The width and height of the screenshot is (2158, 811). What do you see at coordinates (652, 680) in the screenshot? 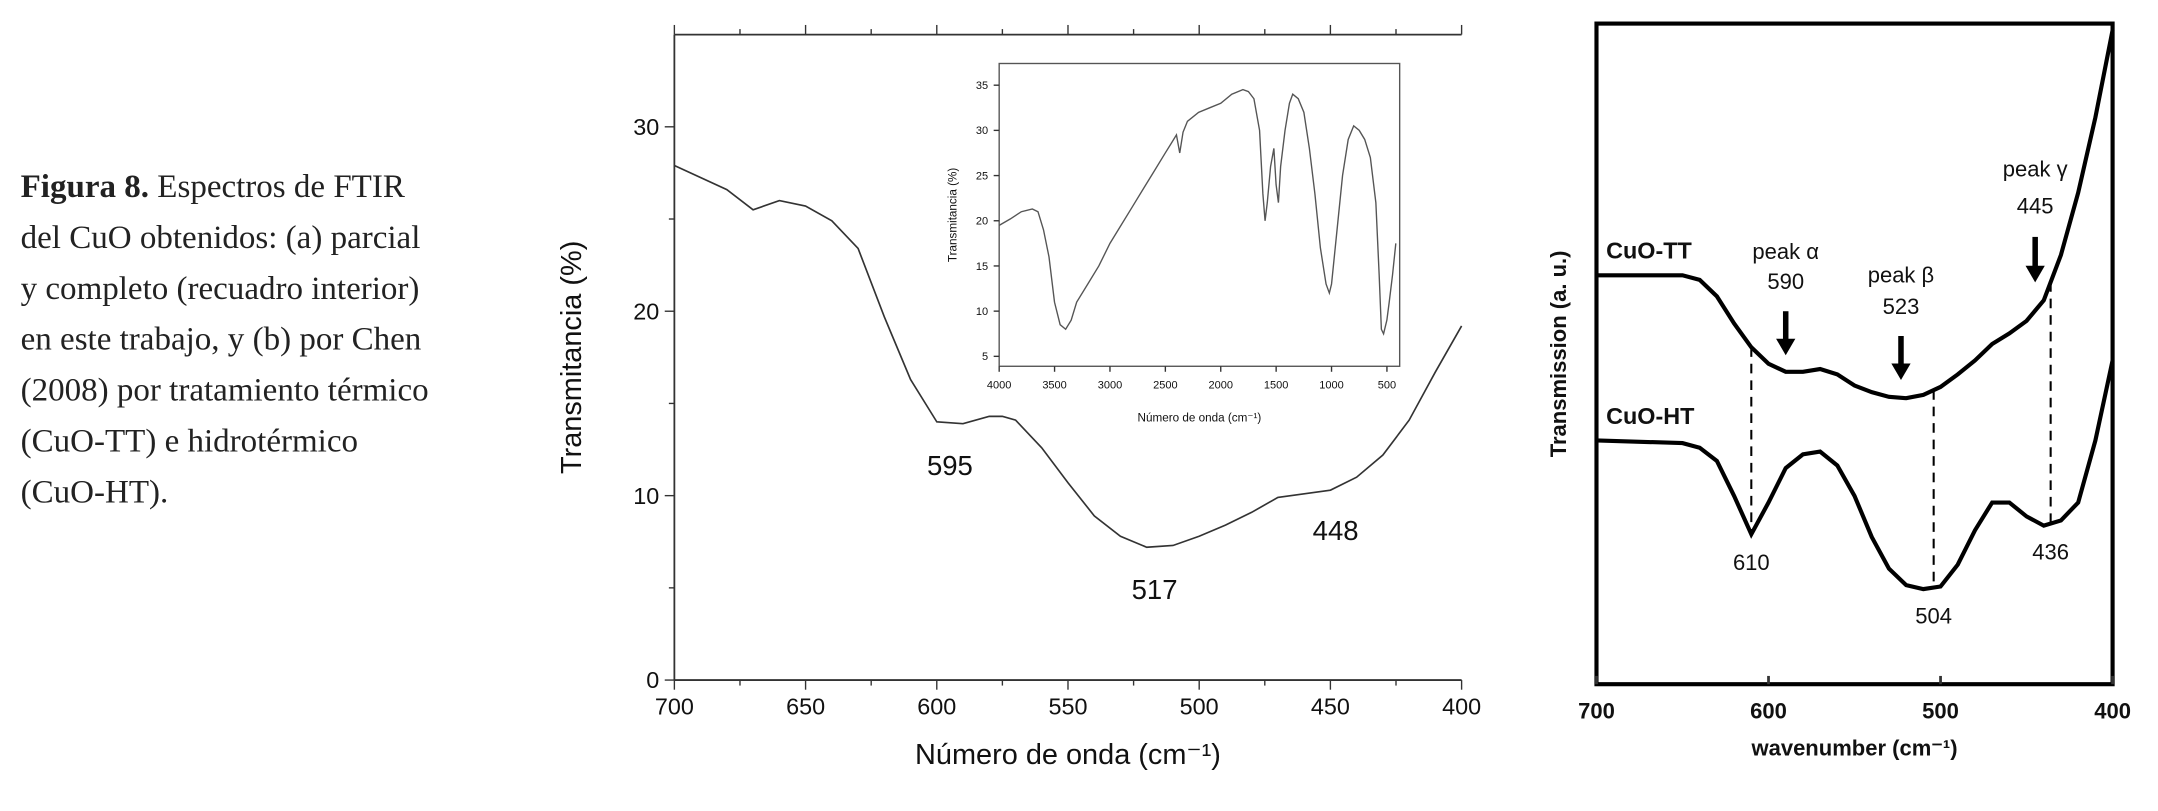
I see `y-tick-label: 0` at bounding box center [652, 680].